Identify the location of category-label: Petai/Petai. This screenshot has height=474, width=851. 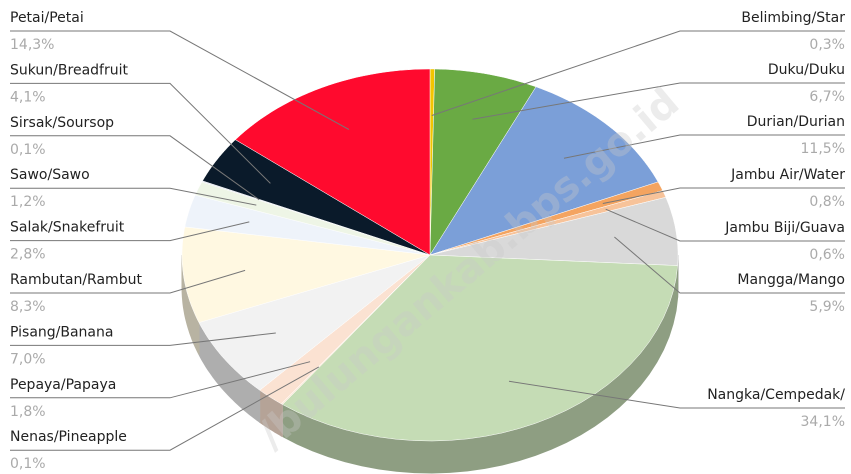
(47, 18).